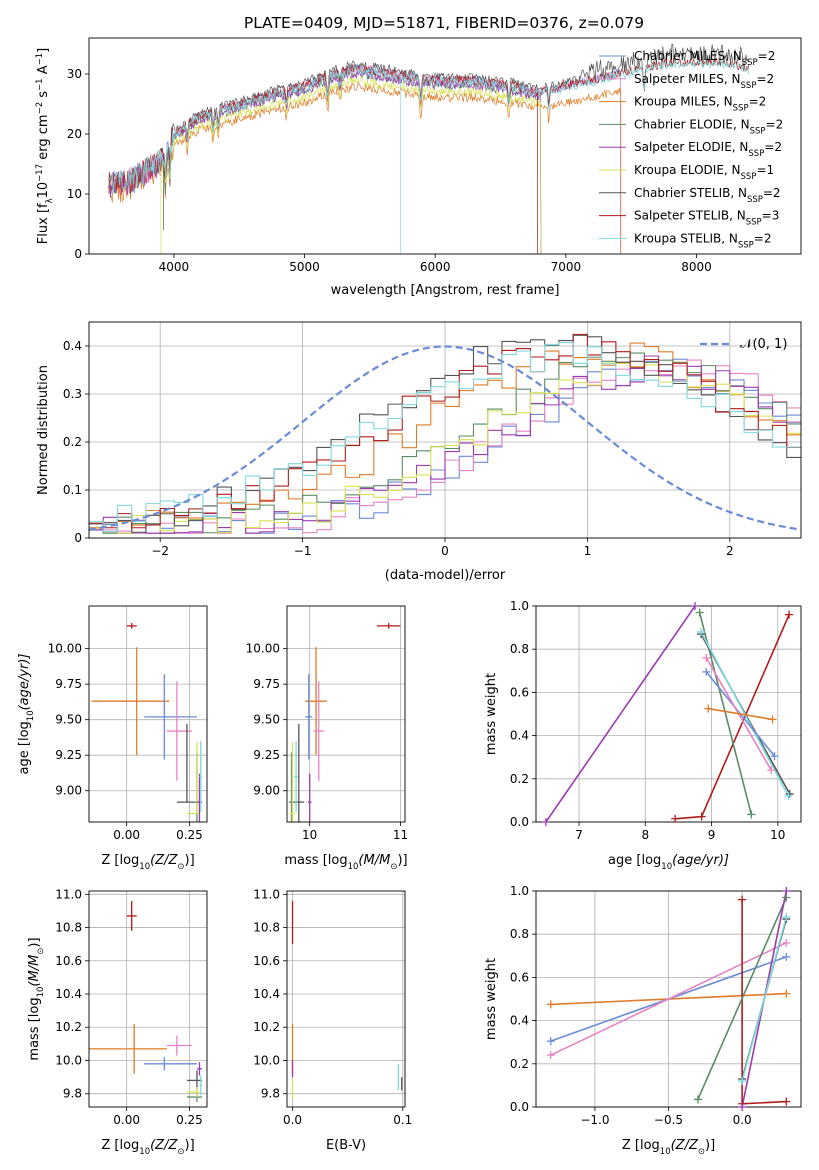 The image size is (819, 1170). Describe the element at coordinates (160, 551) in the screenshot. I see `x-tick-label: −2` at that location.